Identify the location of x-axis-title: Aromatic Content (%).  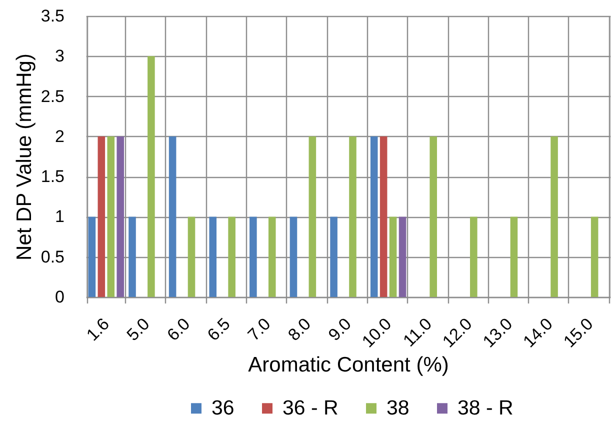
(348, 365).